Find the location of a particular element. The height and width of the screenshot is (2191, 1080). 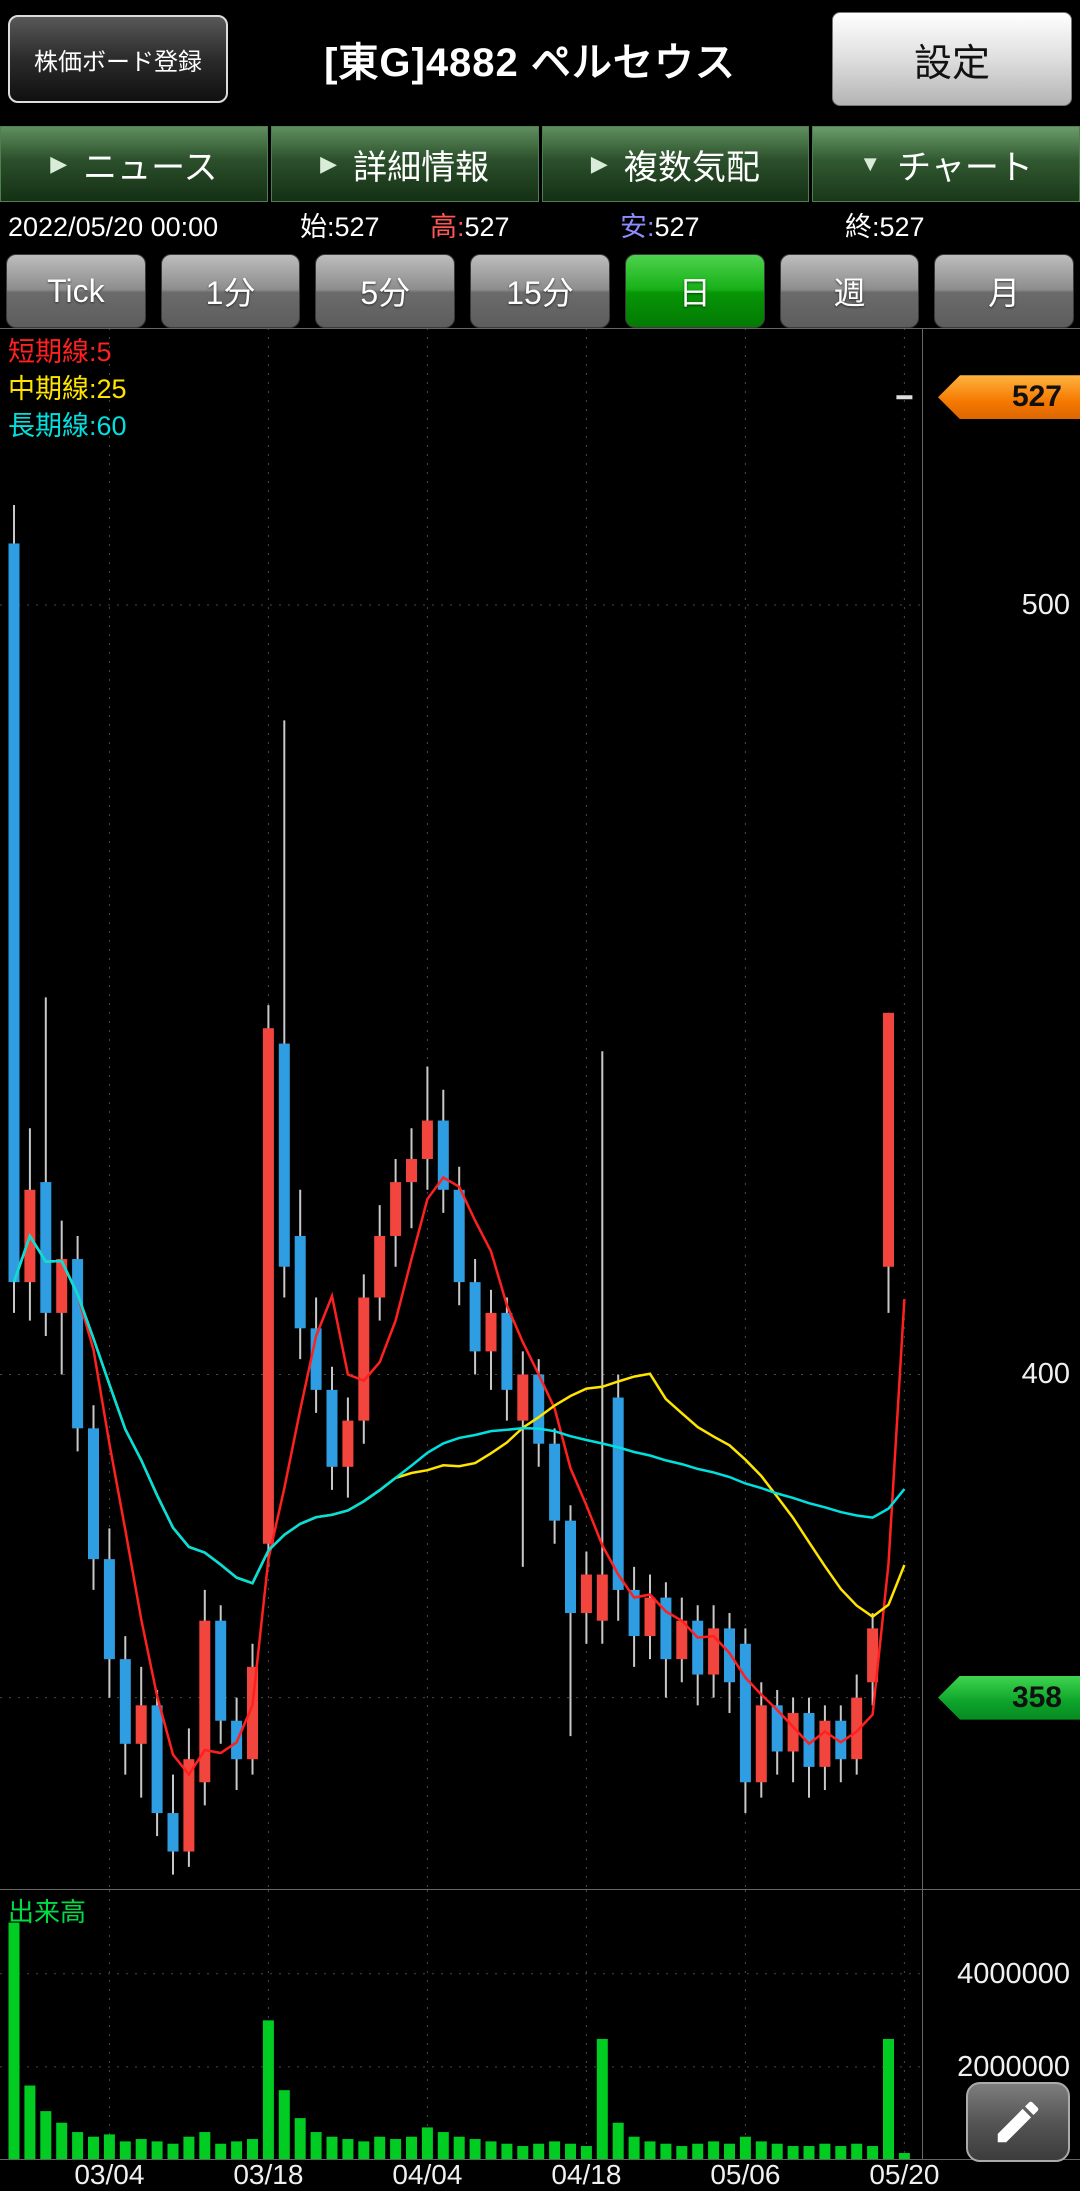

tab-detail-info: ▶ 詳細情報 is located at coordinates (404, 164).